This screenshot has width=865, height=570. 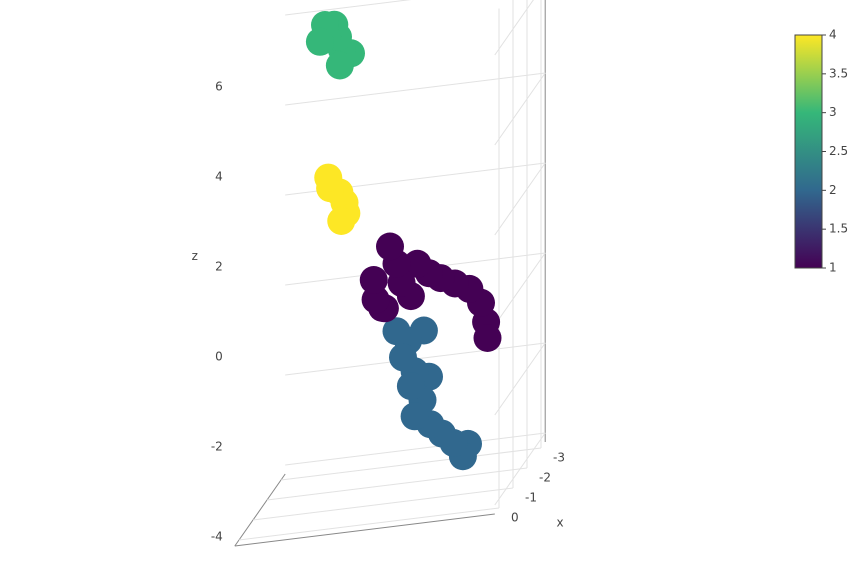 What do you see at coordinates (219, 357) in the screenshot?
I see `z-tick-label: 0` at bounding box center [219, 357].